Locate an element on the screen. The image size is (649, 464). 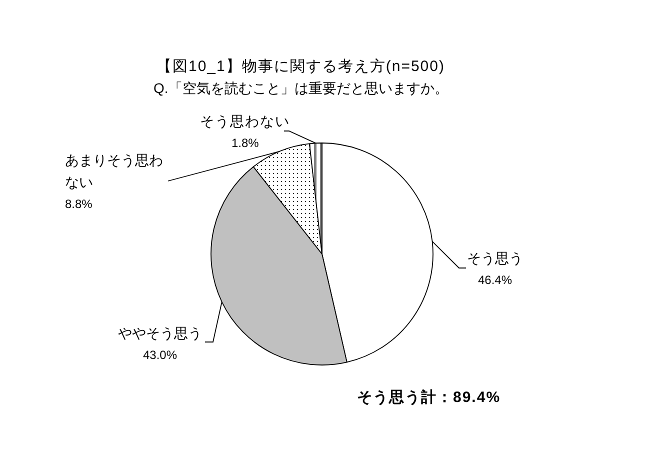
subtitle: Q.「空気を読むこと」は重要だと思いますか。 is located at coordinates (301, 88).